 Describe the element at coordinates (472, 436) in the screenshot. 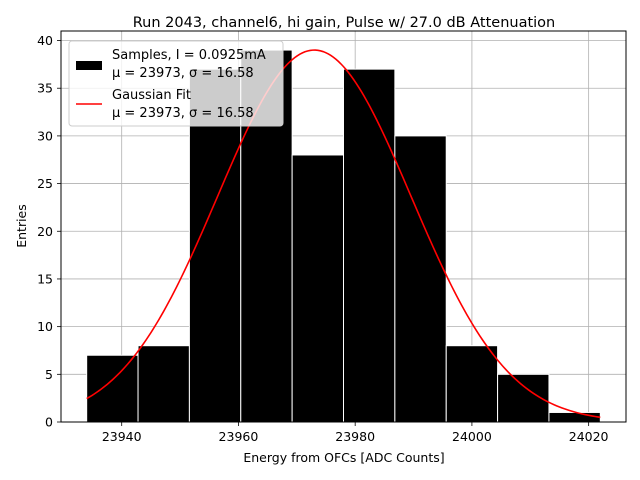

I see `x-tick-label: 24000` at that location.